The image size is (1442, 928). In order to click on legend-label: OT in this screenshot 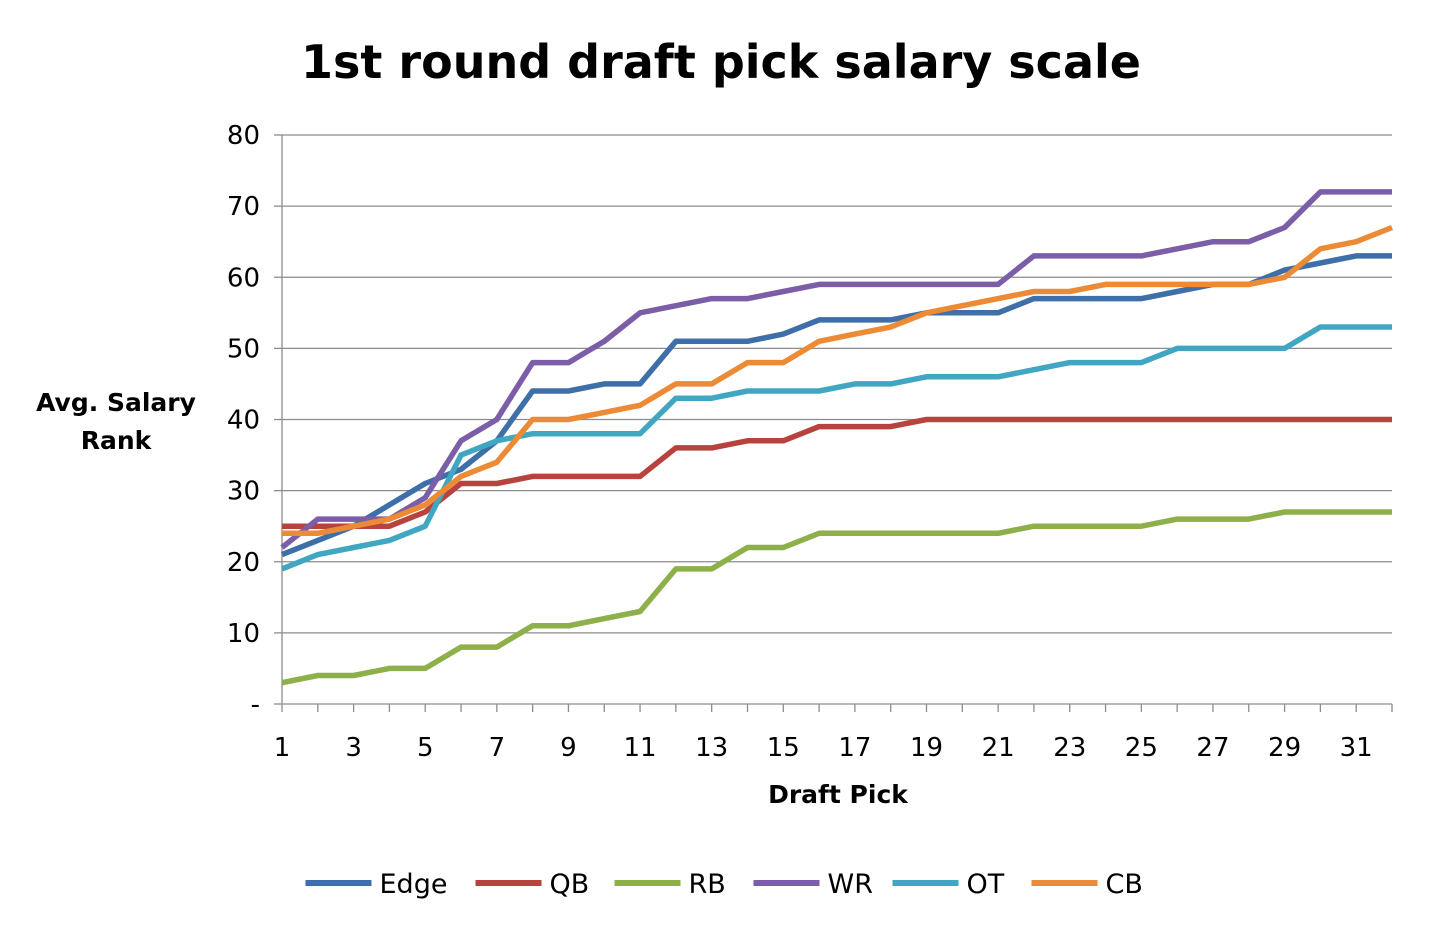, I will do `click(986, 884)`.